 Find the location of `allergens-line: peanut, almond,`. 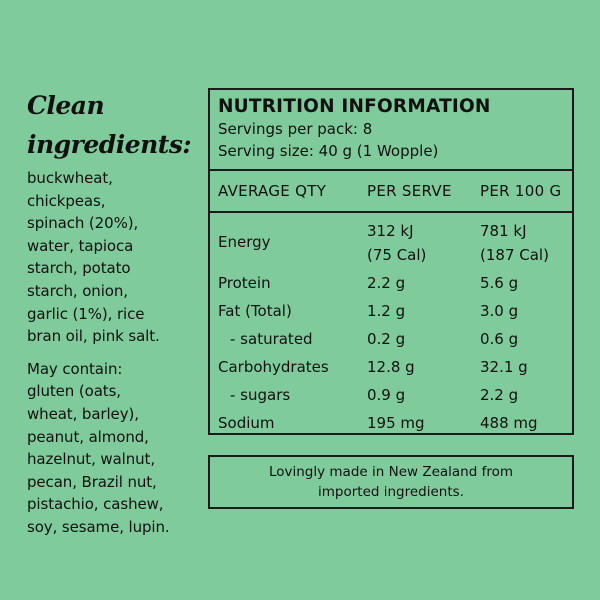

allergens-line: peanut, almond, is located at coordinates (88, 436).